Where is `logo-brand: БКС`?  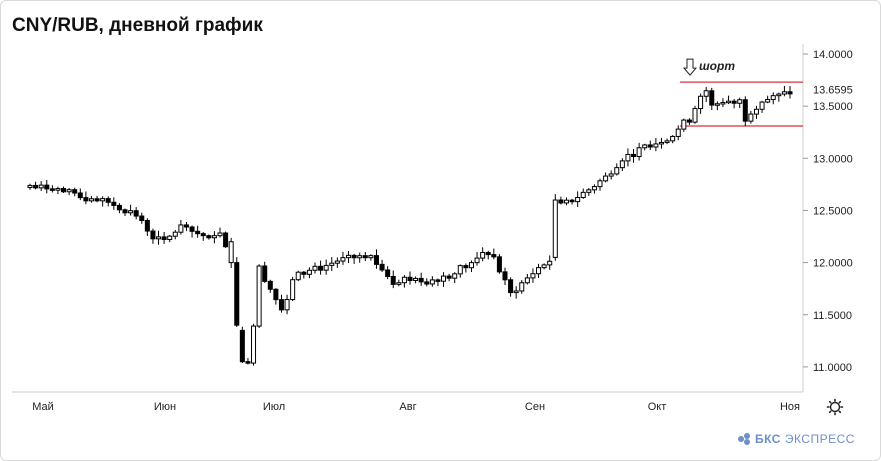 logo-brand: БКС is located at coordinates (768, 439).